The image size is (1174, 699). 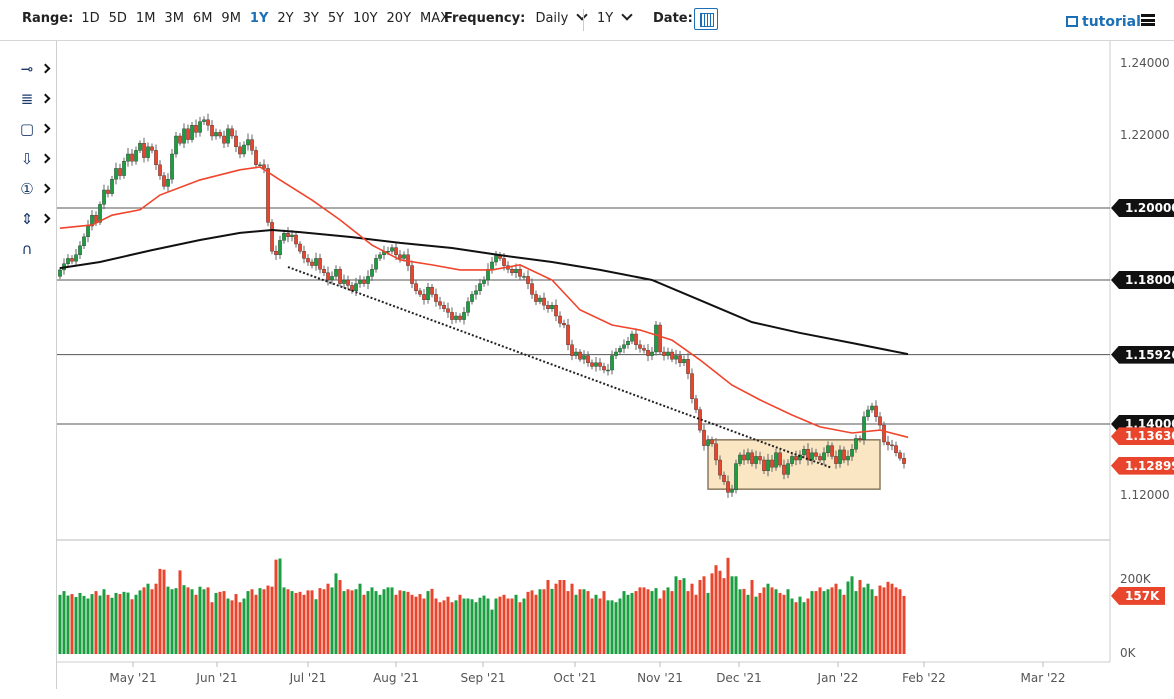 I want to click on calendar-button, so click(x=706, y=19).